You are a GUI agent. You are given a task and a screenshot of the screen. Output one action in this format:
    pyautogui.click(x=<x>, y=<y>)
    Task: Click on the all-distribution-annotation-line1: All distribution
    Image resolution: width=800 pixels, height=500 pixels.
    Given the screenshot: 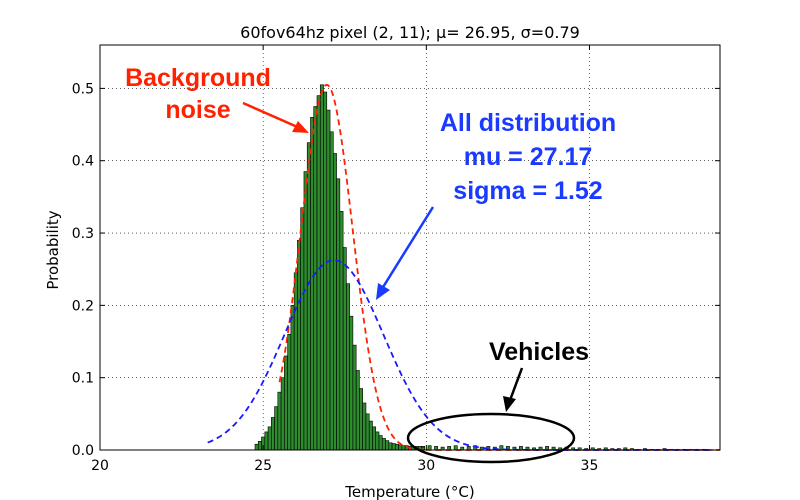 What is the action you would take?
    pyautogui.click(x=528, y=123)
    